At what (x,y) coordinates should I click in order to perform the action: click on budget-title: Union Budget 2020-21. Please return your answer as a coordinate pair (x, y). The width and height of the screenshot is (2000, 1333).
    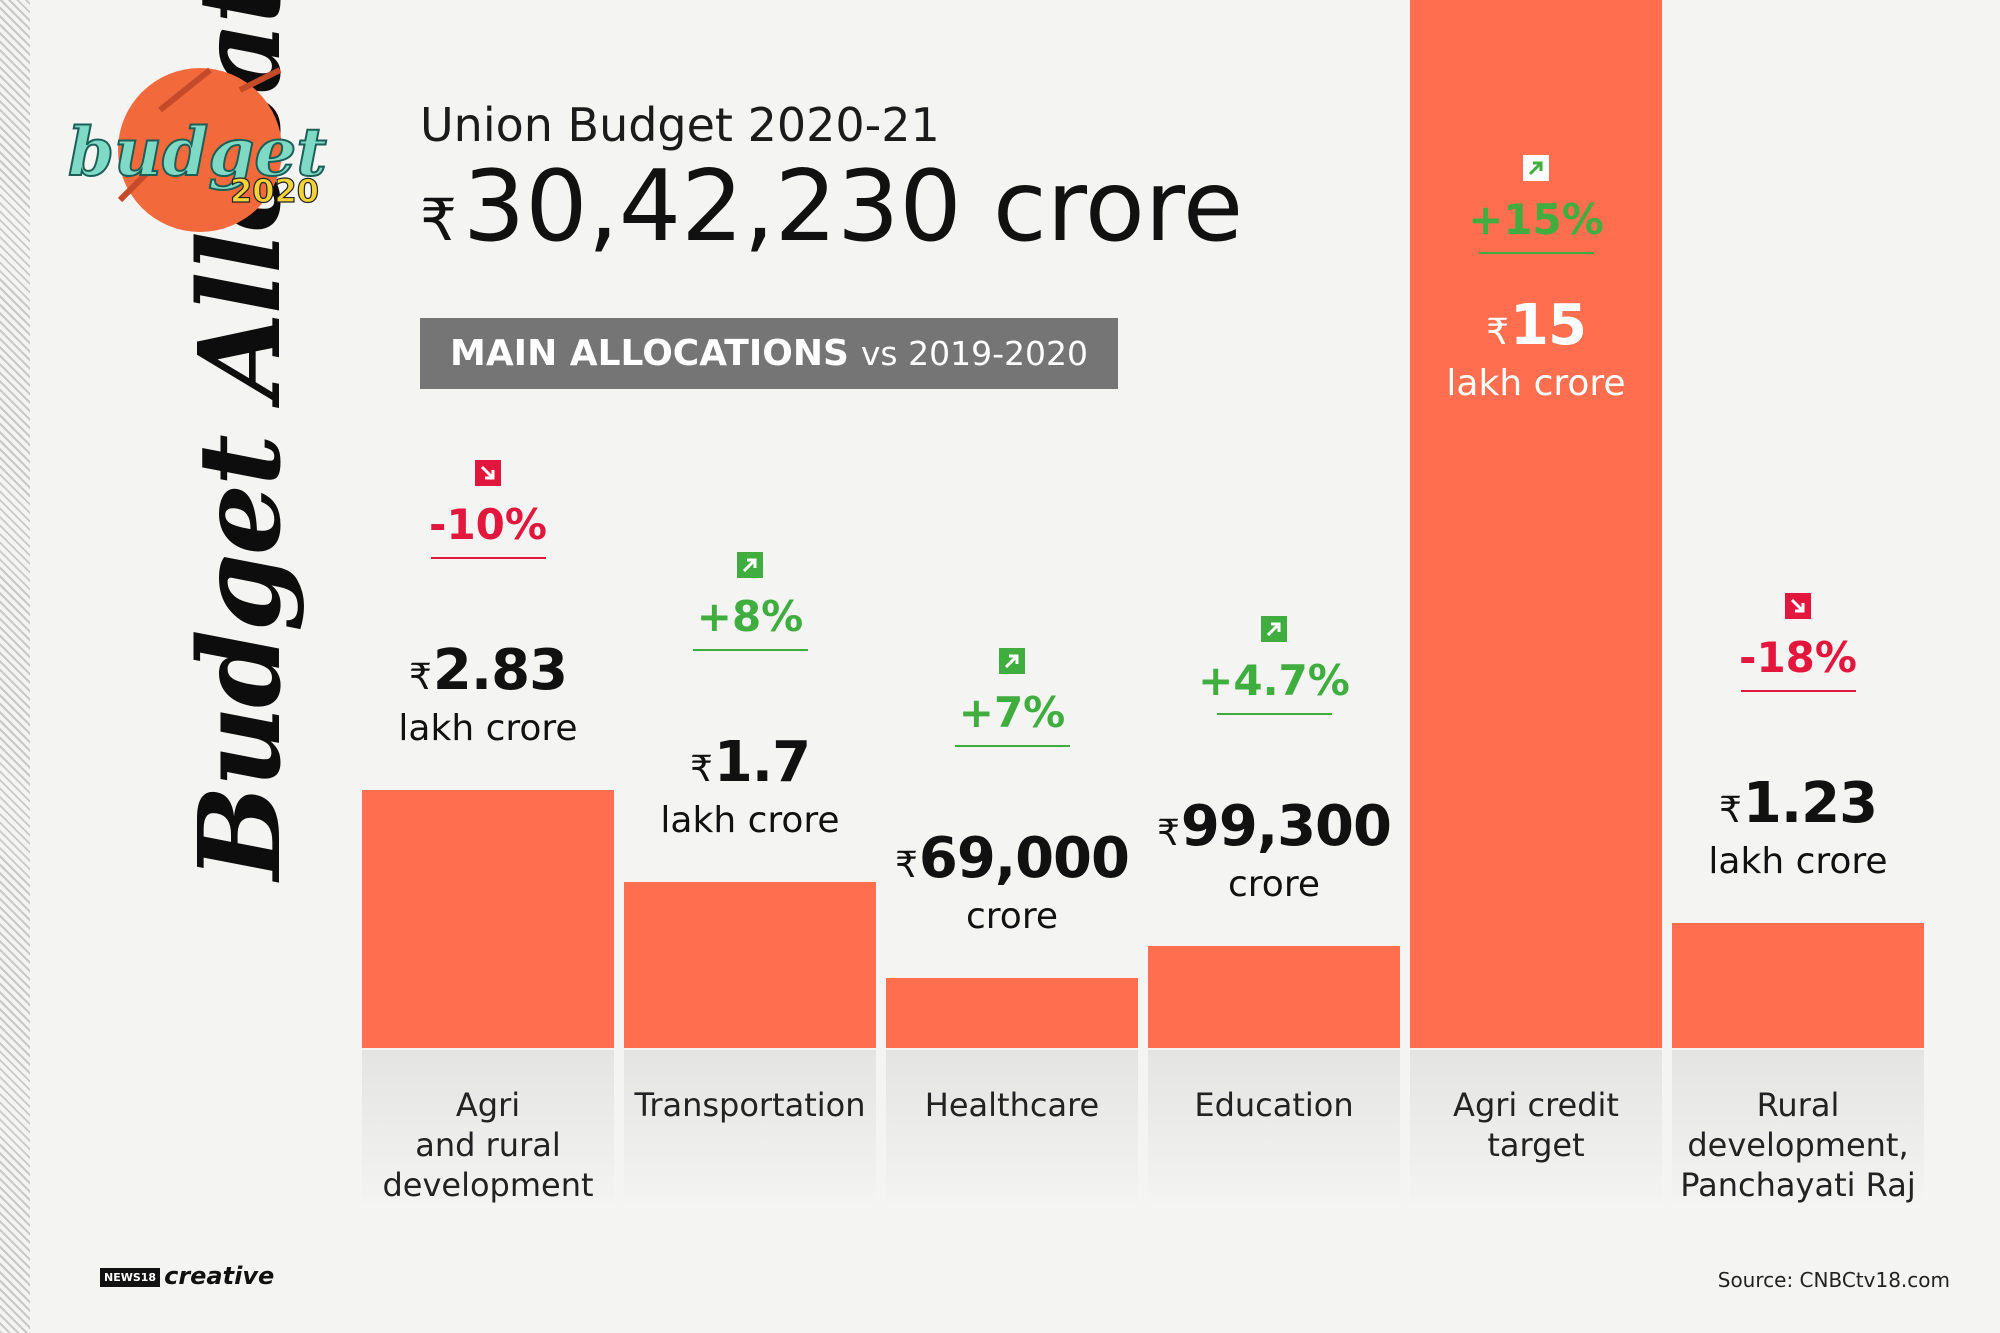
    Looking at the image, I should click on (680, 125).